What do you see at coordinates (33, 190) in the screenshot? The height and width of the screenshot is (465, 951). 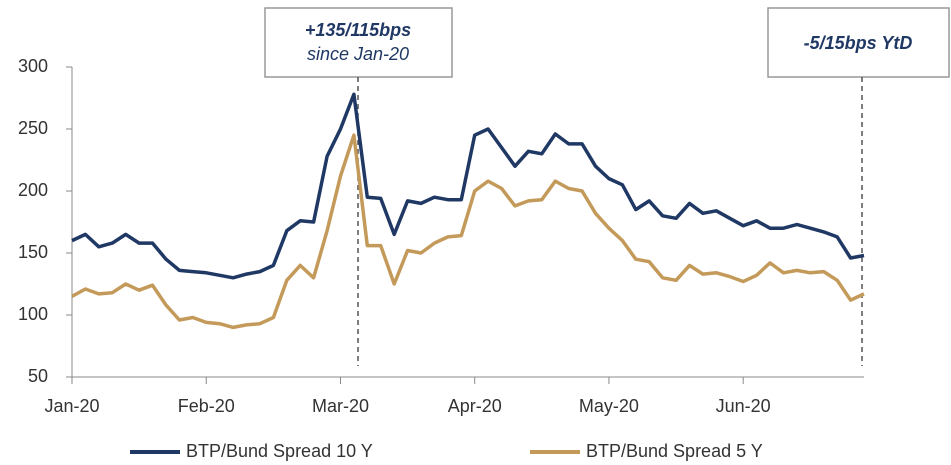 I see `y-tick-label: 200` at bounding box center [33, 190].